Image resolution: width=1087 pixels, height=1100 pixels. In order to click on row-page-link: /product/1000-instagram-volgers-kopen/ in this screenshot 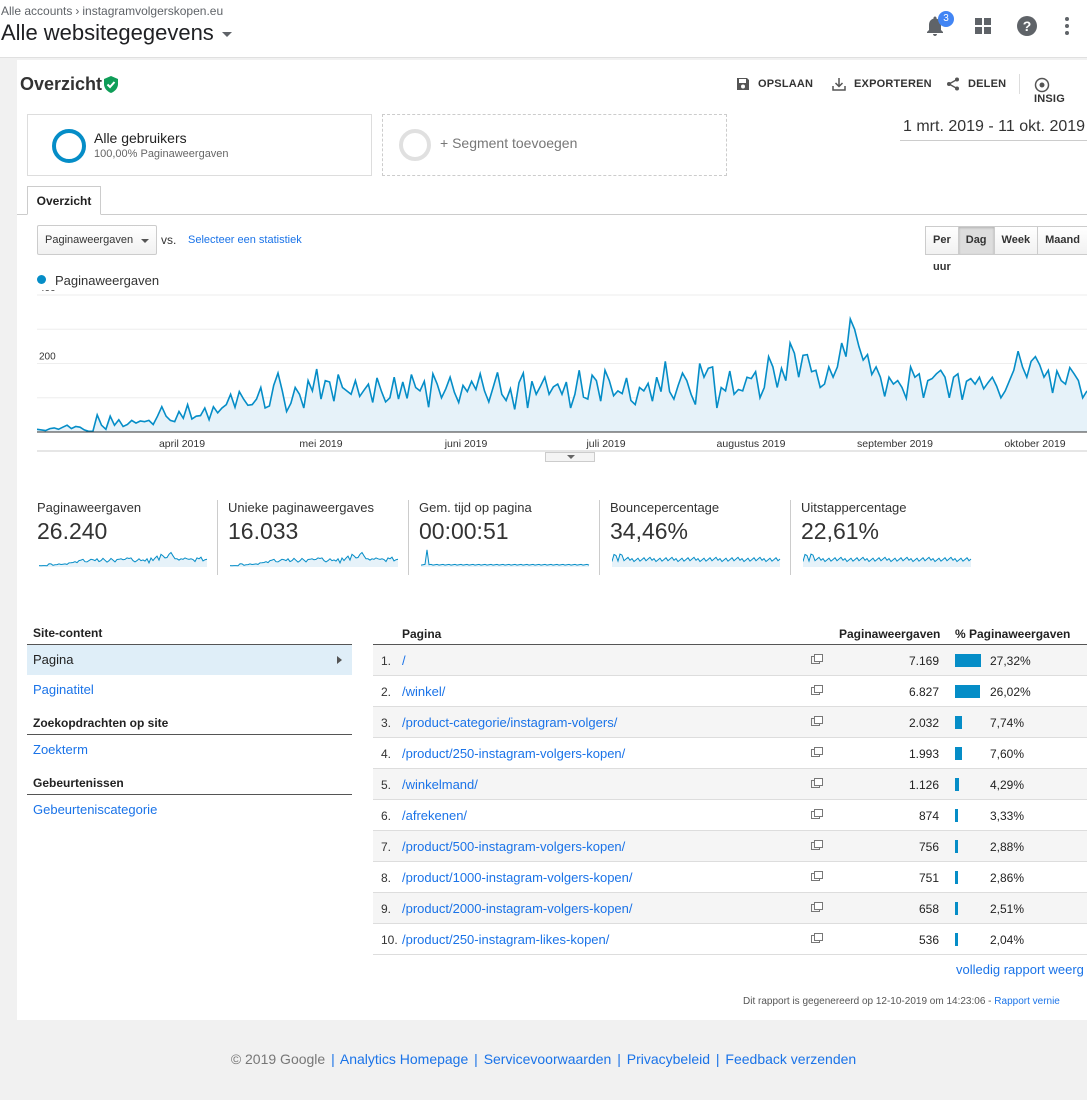, I will do `click(517, 877)`.